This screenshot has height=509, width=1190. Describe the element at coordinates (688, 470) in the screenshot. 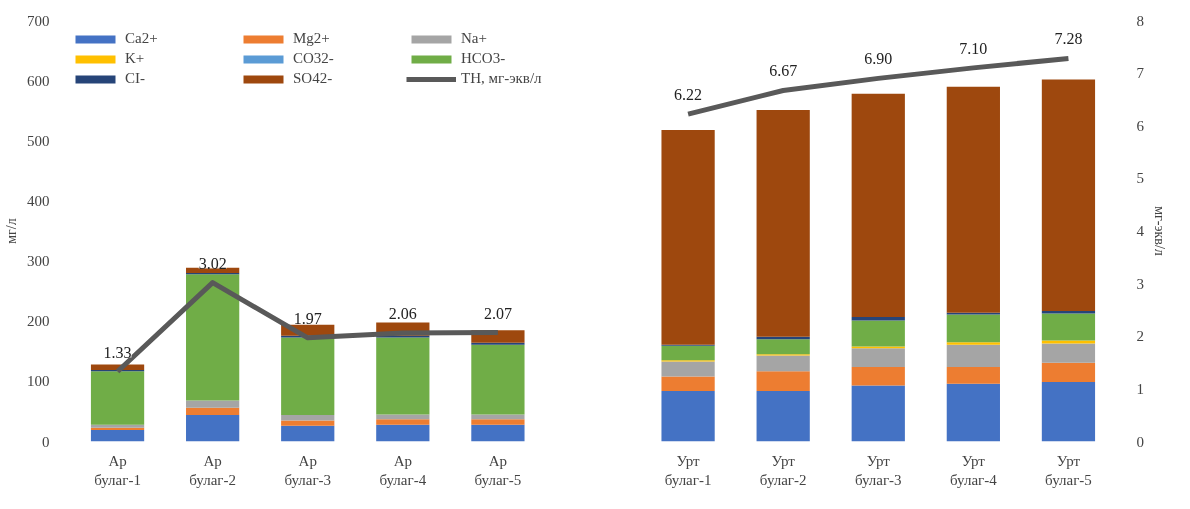

I see `x-tick-label: Урт булаг-1` at that location.